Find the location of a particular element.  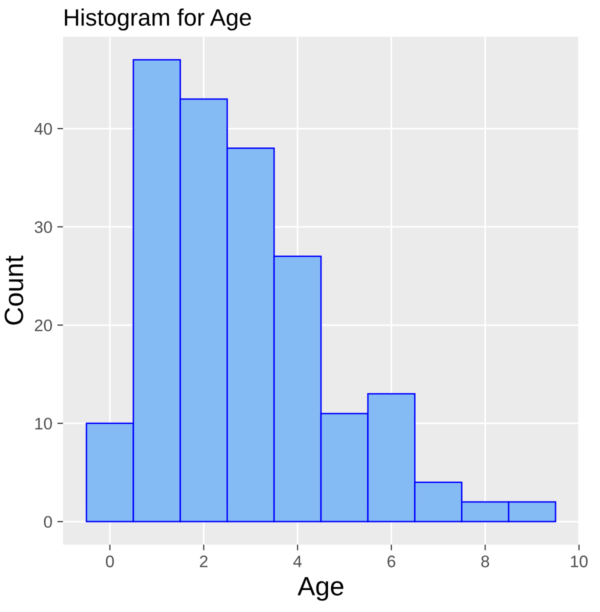

x-axis-title: Age is located at coordinates (321, 589).